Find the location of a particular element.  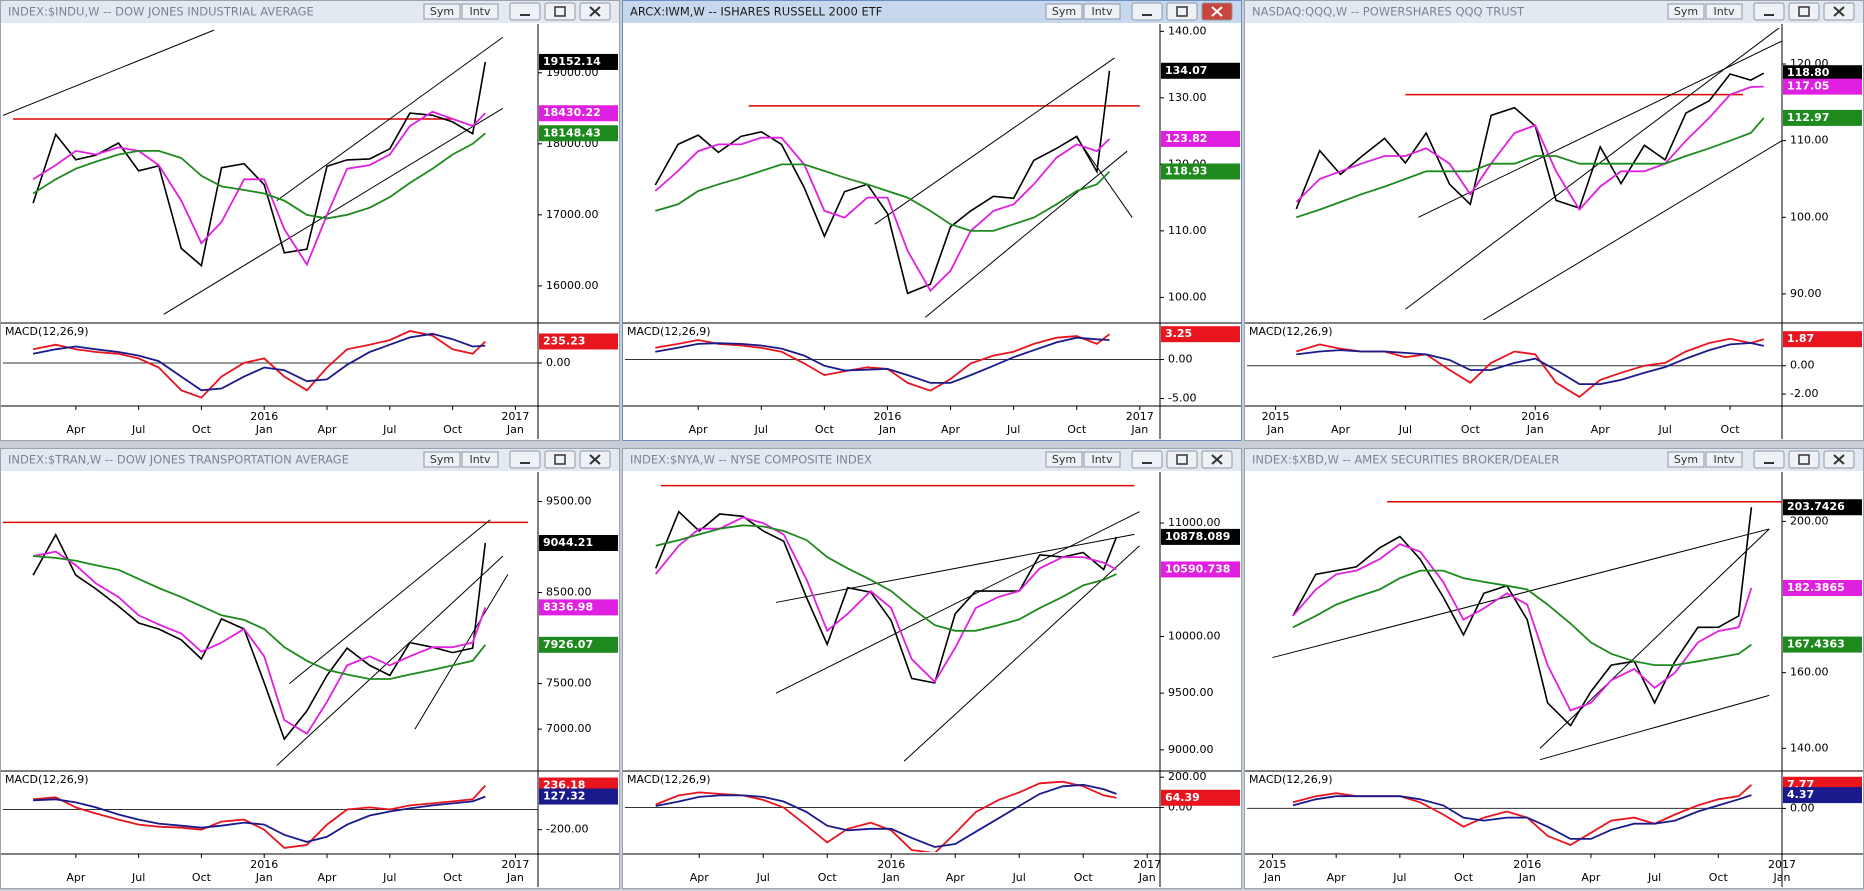

window-title: NASDAQ:QQQ,W -- POWERSHARES QQQ TRUST is located at coordinates (1388, 12).